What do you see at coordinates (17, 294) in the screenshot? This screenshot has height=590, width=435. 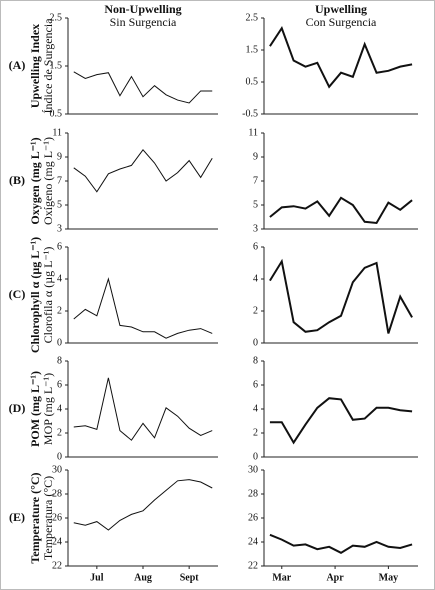 I see `row-letter: (C)` at bounding box center [17, 294].